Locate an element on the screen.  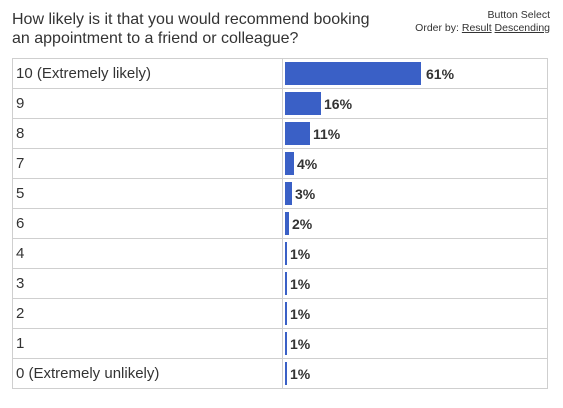
category-label: 3 is located at coordinates (147, 283).